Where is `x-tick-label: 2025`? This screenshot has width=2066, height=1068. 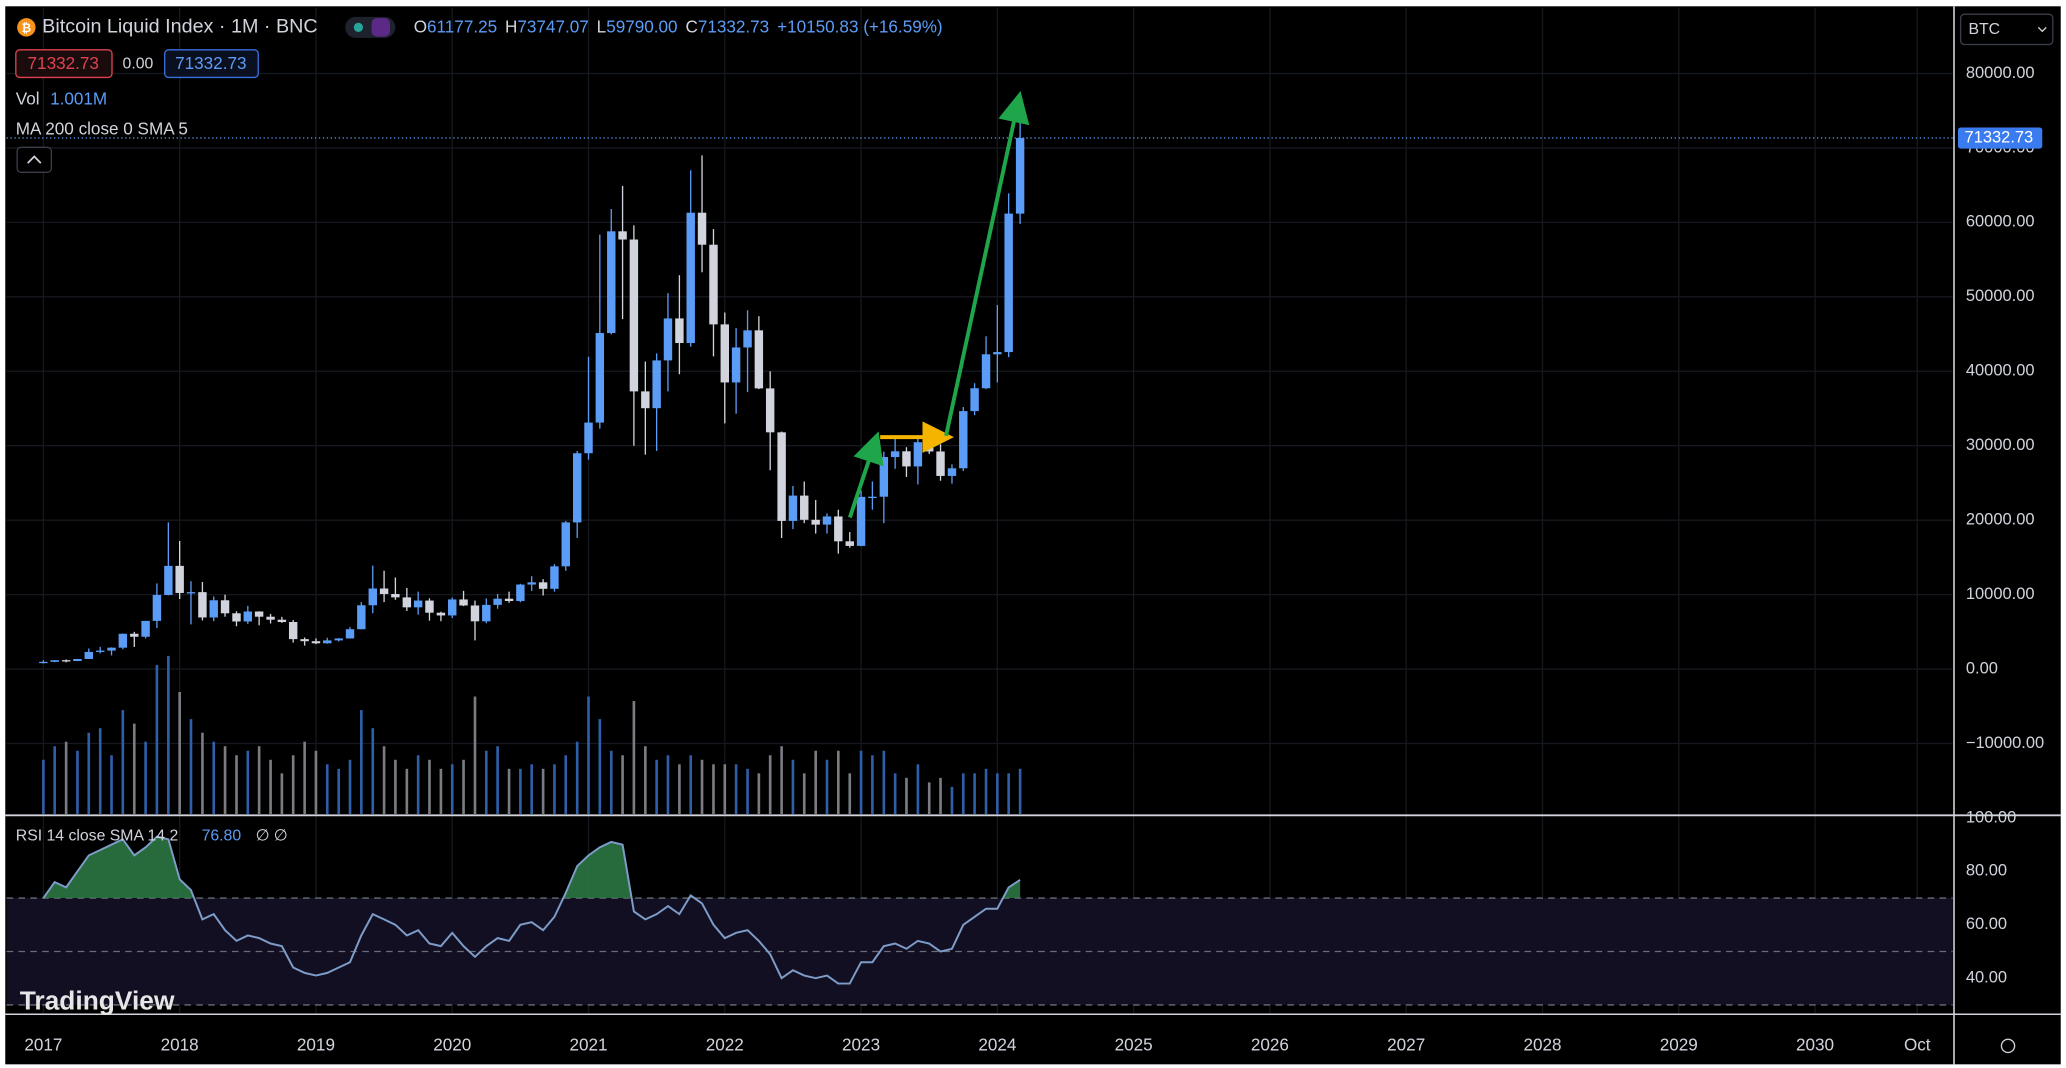
x-tick-label: 2025 is located at coordinates (1134, 1044).